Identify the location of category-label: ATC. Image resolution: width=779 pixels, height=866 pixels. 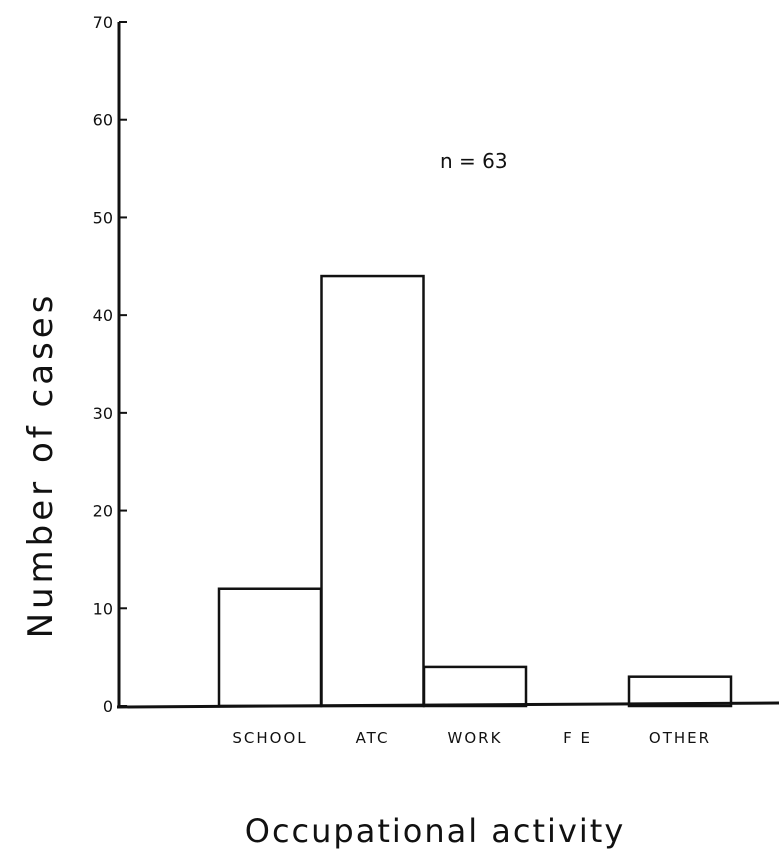
(373, 738).